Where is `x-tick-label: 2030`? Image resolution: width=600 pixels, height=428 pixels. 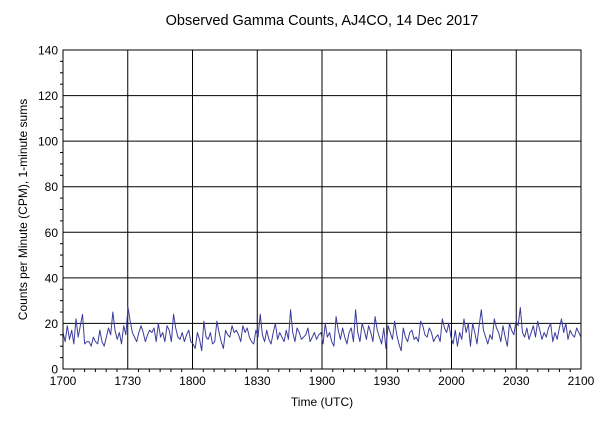 x-tick-label: 2030 is located at coordinates (516, 381).